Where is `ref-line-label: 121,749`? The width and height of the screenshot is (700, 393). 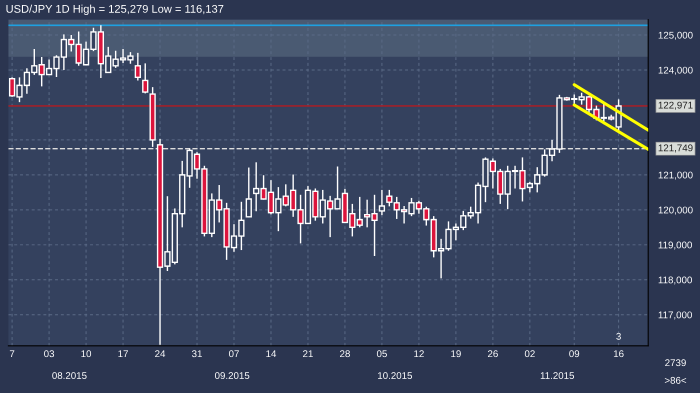 ref-line-label: 121,749 is located at coordinates (675, 148).